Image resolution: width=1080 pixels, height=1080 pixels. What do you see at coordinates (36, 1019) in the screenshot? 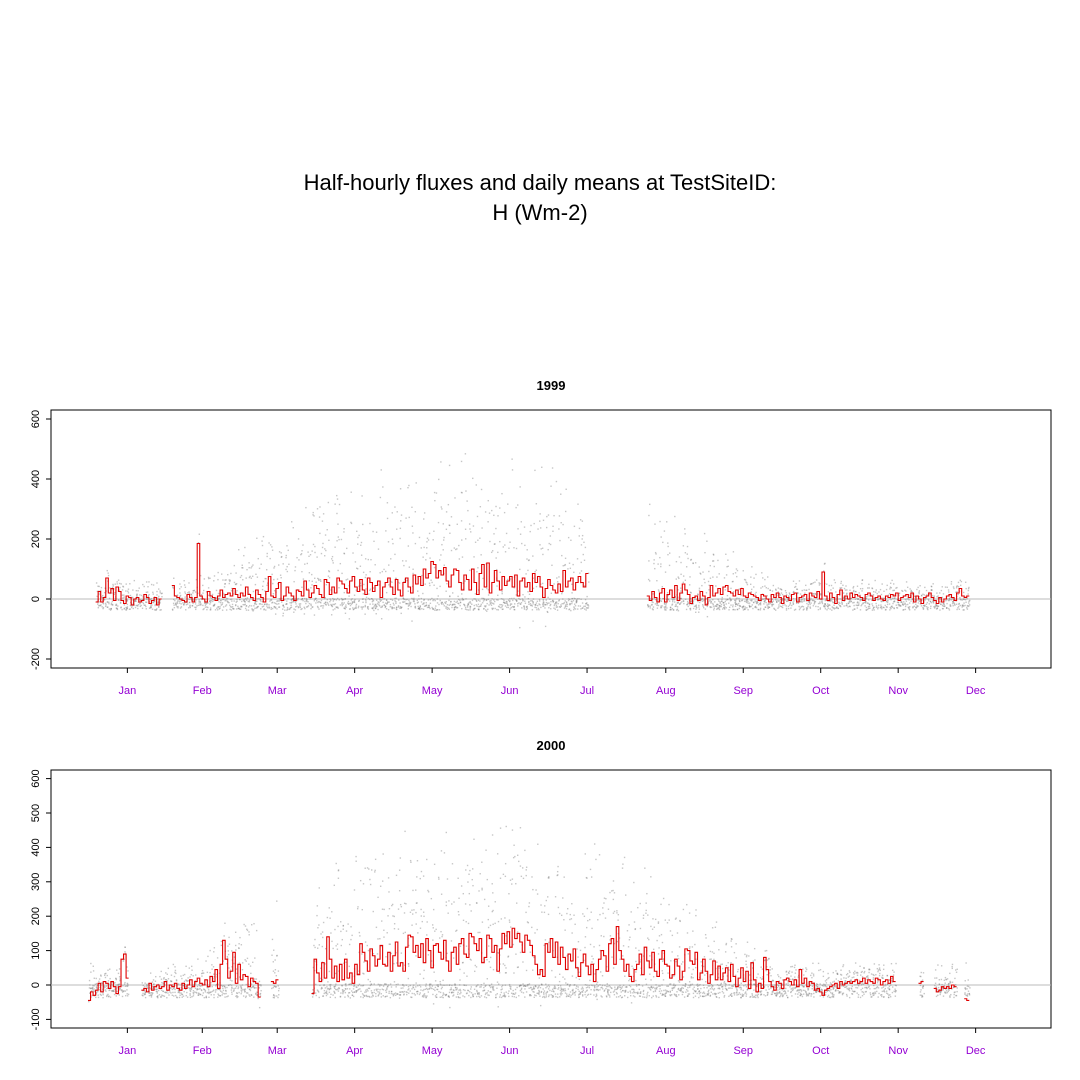
I see `y-tick-label: -100` at bounding box center [36, 1019].